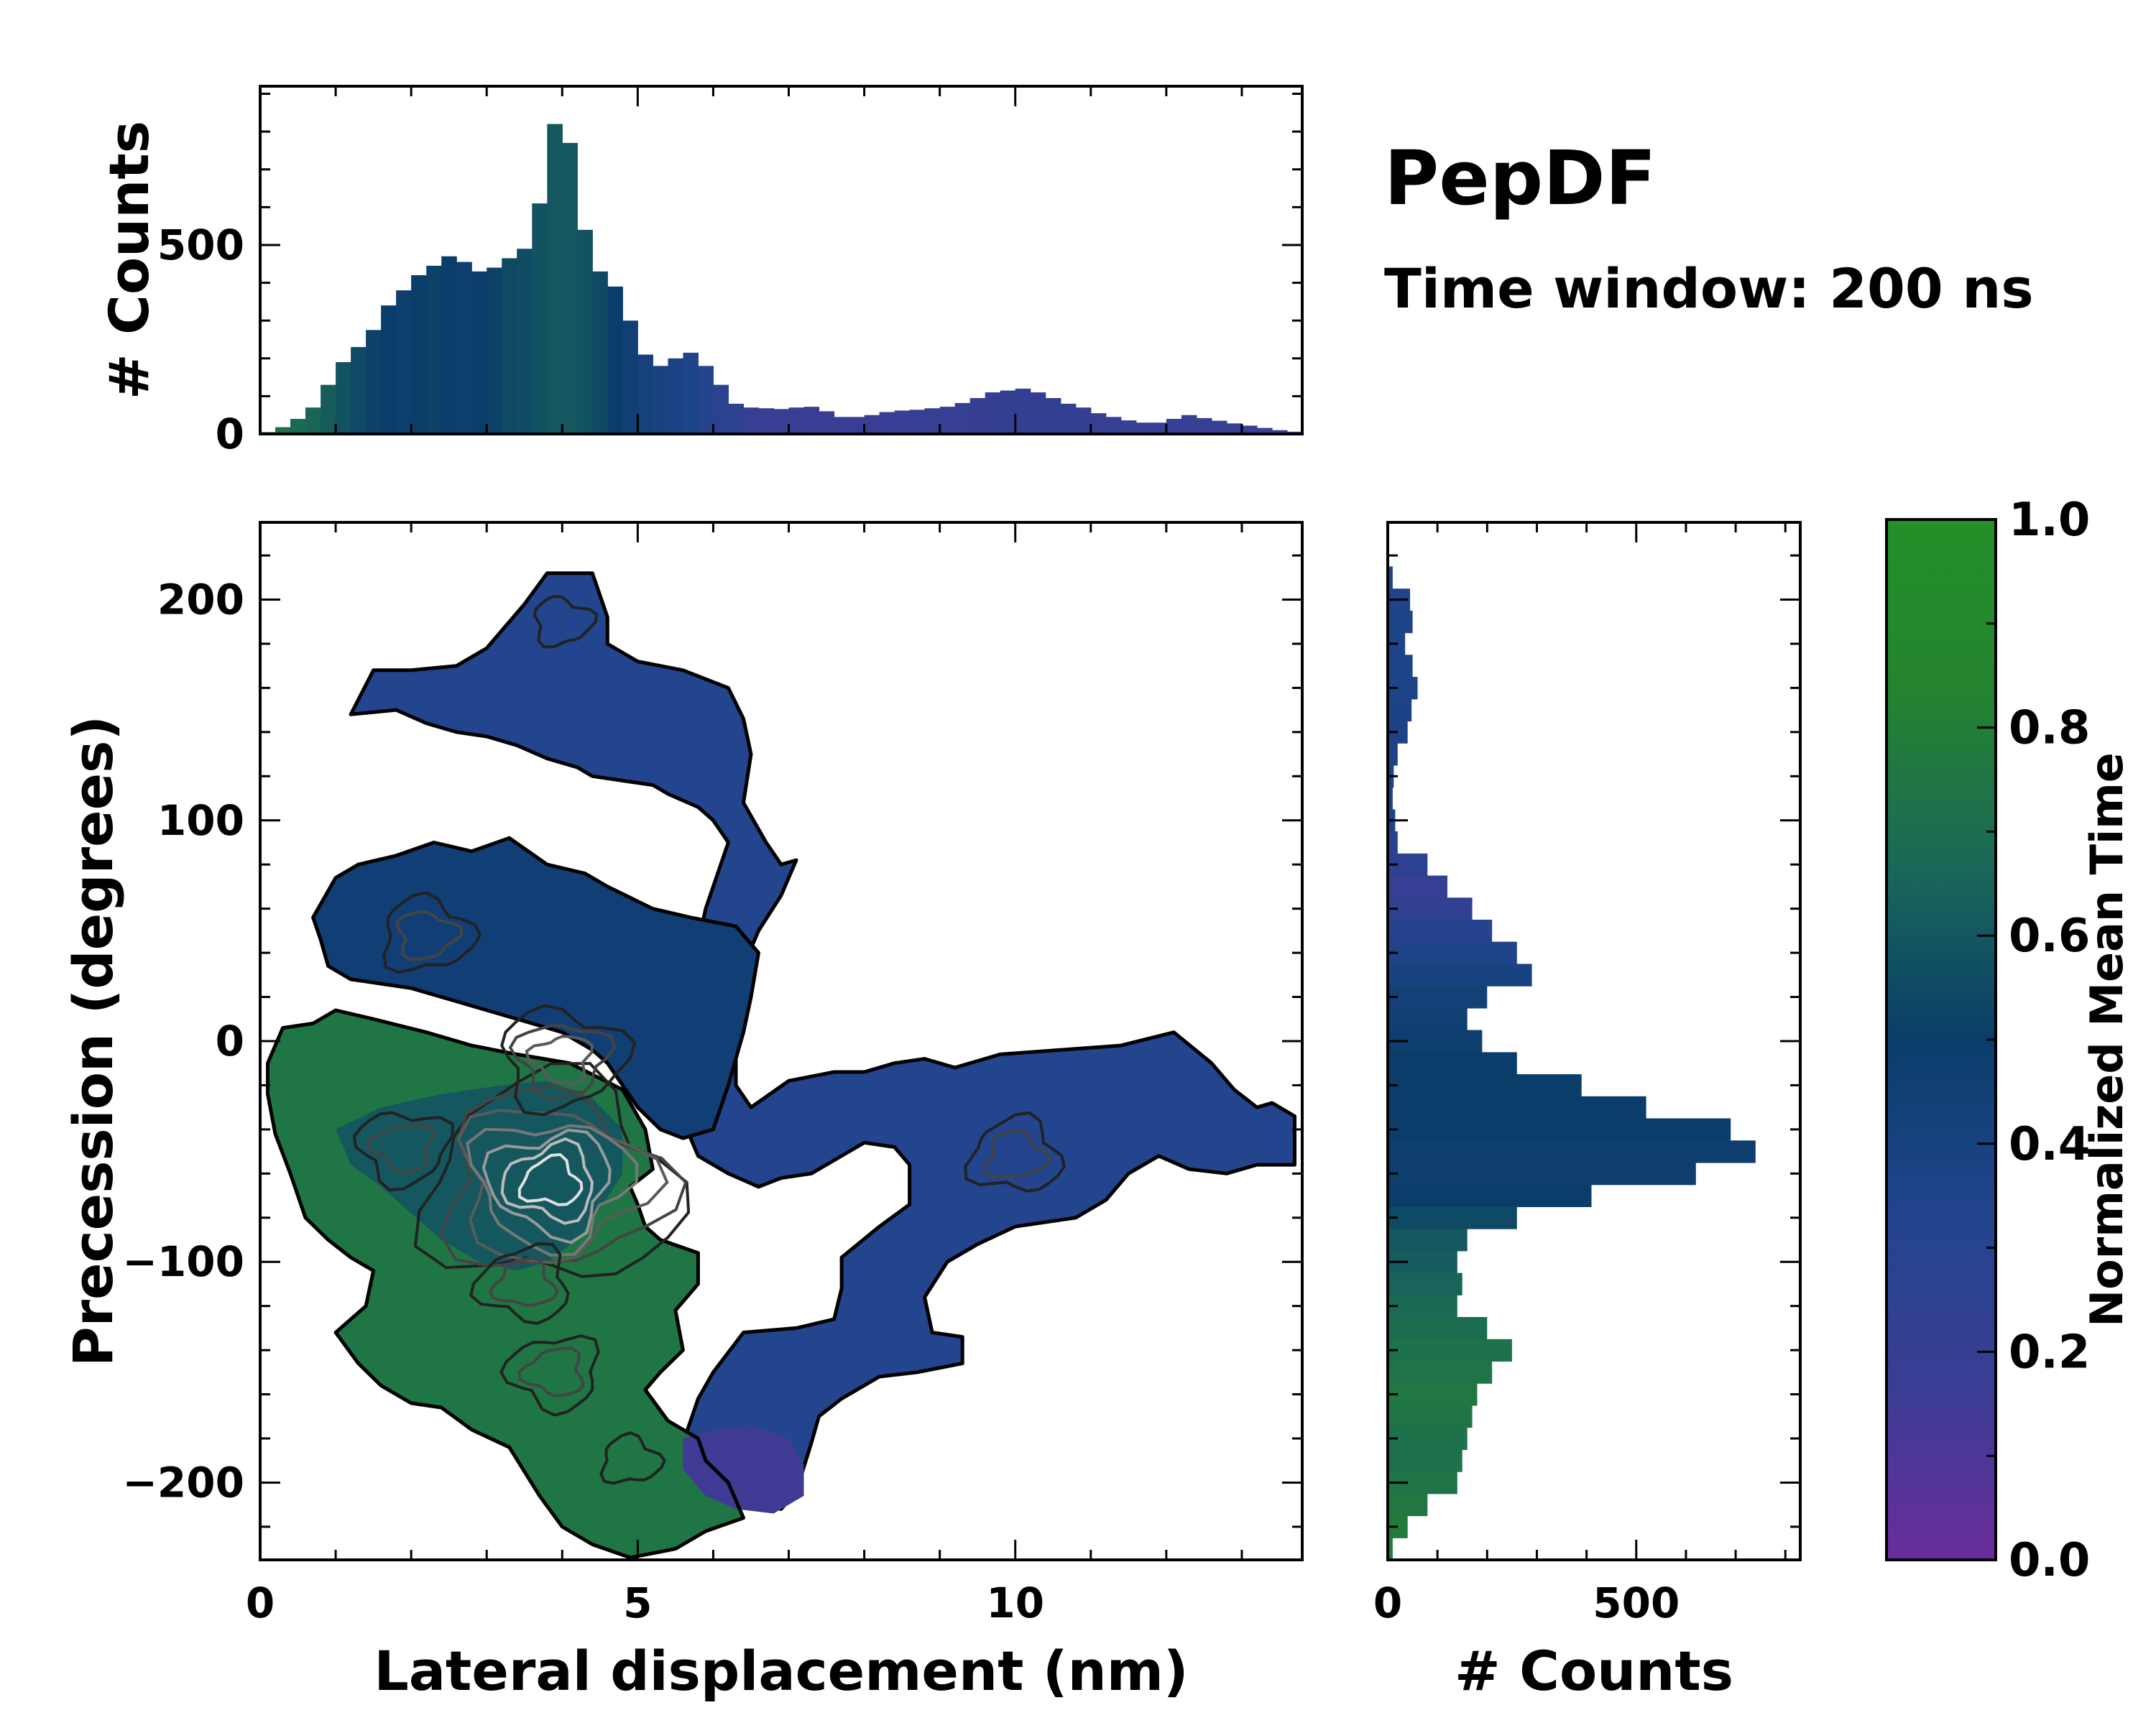 This screenshot has width=2156, height=1728. What do you see at coordinates (2049, 1352) in the screenshot?
I see `colorbar-tick-label-1: 0.2` at bounding box center [2049, 1352].